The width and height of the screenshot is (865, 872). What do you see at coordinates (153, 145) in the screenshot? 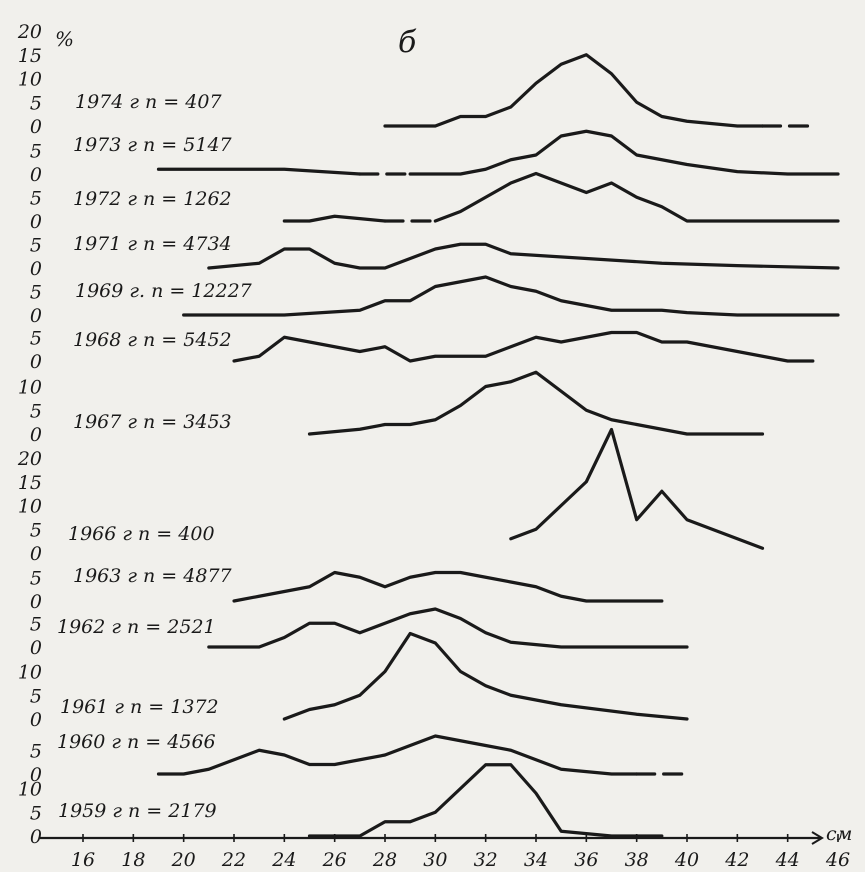
I see `series-name-label: 1973 г n = 5147` at bounding box center [153, 145].